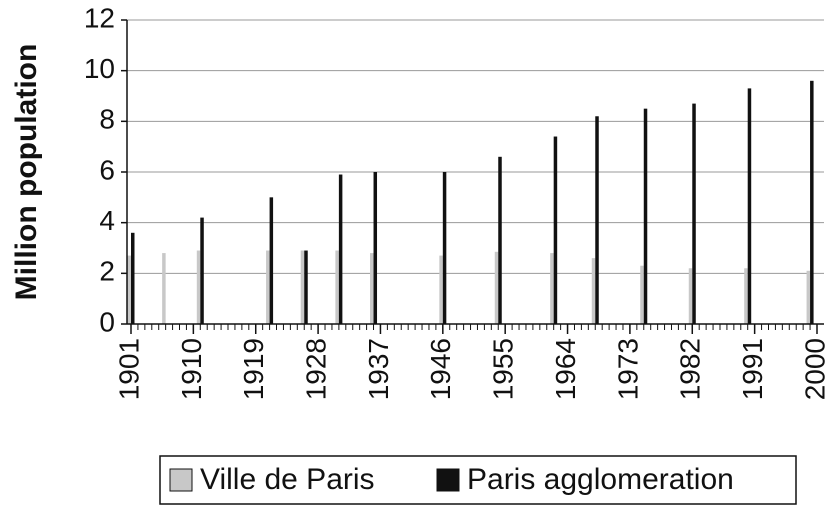  I want to click on y-tick-label: 2, so click(107, 271).